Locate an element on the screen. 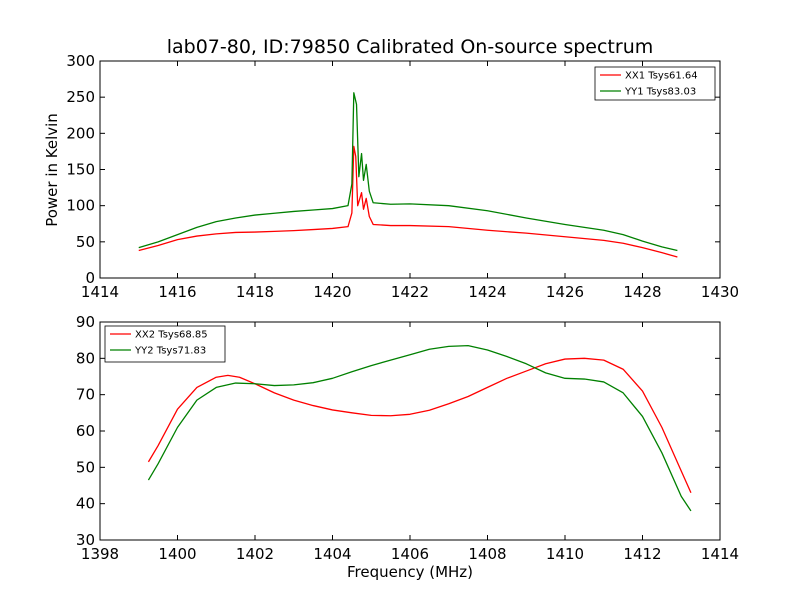 Image resolution: width=800 pixels, height=604 pixels. x-tick-label: 1422 is located at coordinates (410, 292).